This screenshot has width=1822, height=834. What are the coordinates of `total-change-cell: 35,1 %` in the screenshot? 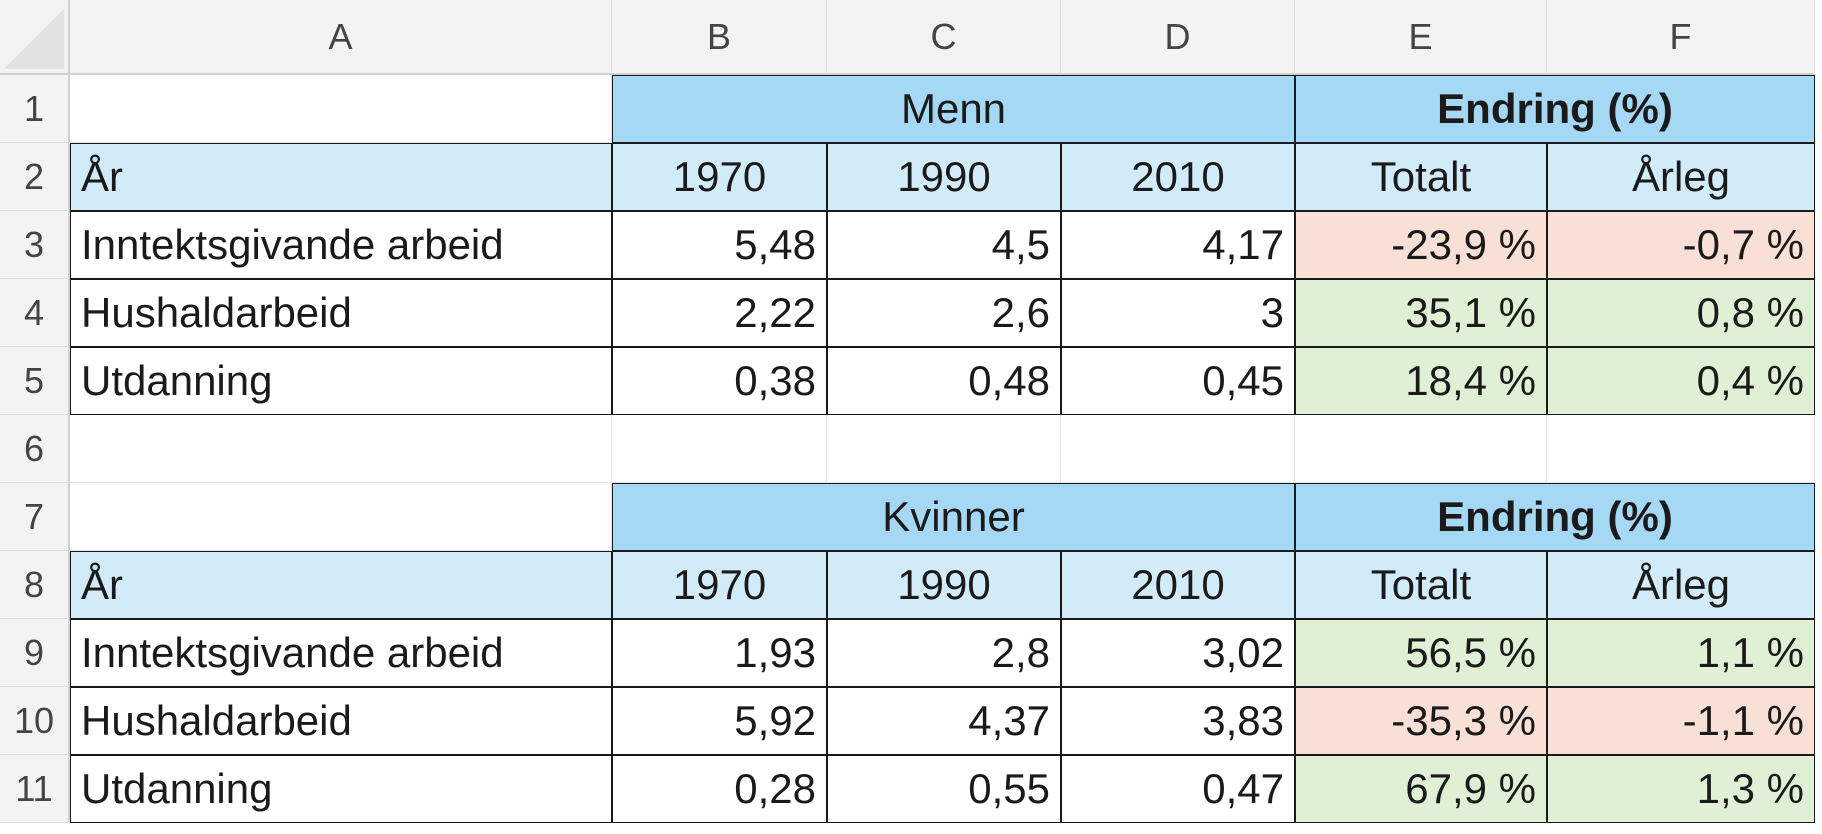 It's located at (1421, 313).